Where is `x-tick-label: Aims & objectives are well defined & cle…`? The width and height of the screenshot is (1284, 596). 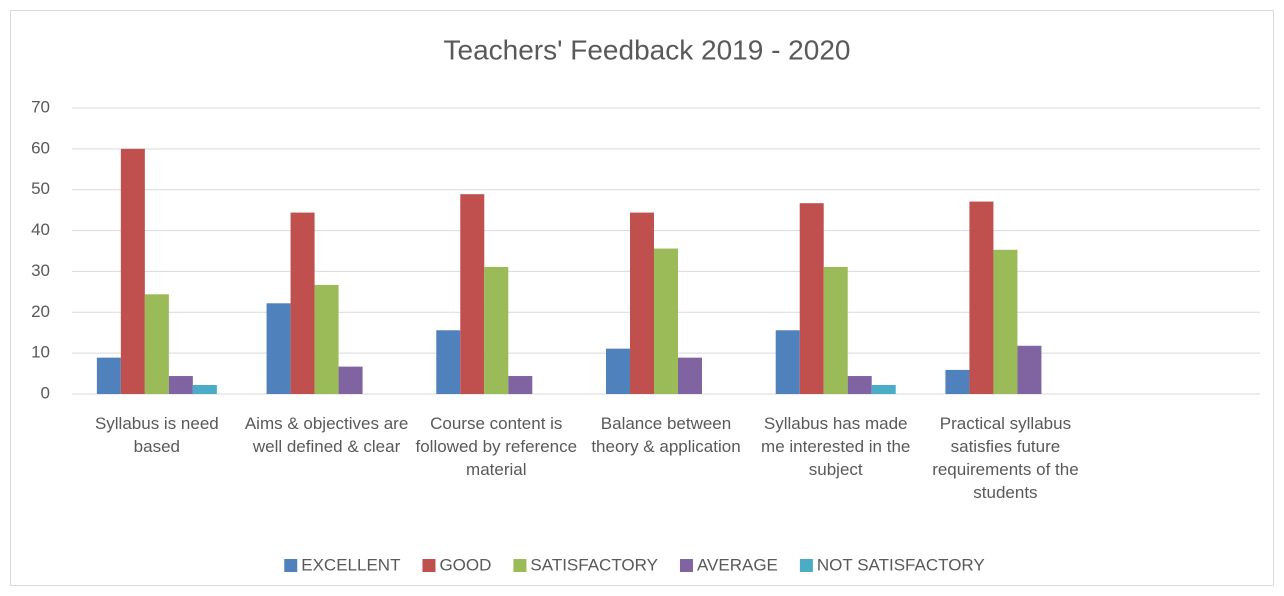
x-tick-label: Aims & objectives are well defined & cle… is located at coordinates (326, 435).